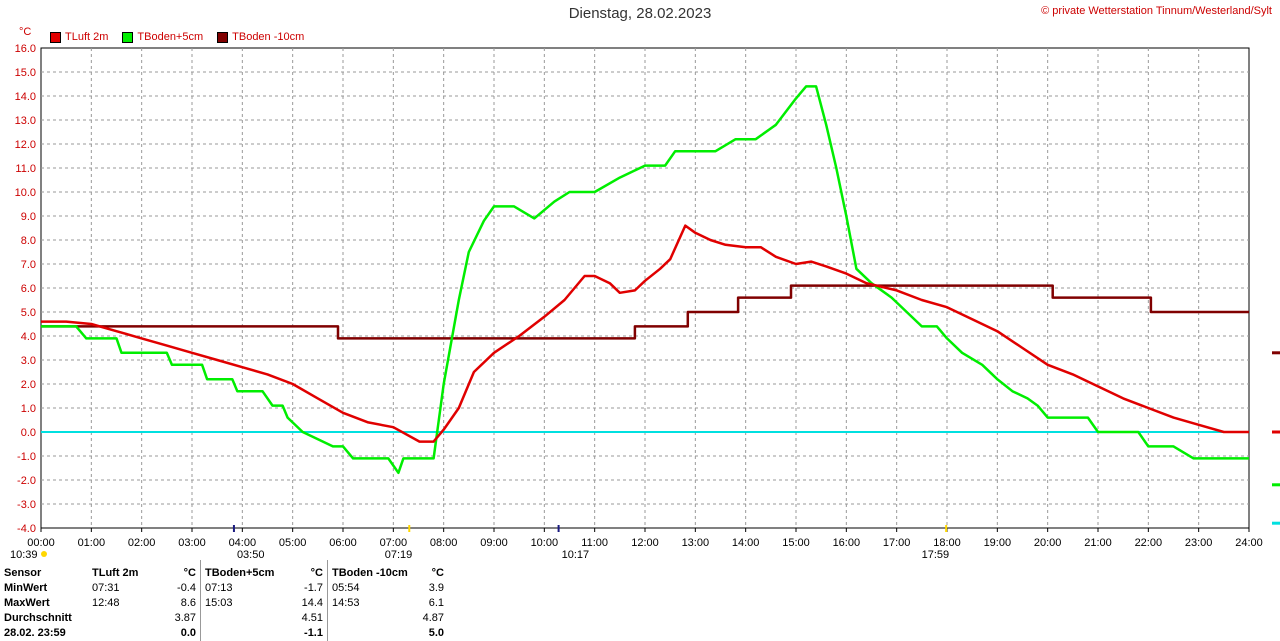 The image size is (1280, 641). What do you see at coordinates (436, 603) in the screenshot?
I see `stats-value: 6.1` at bounding box center [436, 603].